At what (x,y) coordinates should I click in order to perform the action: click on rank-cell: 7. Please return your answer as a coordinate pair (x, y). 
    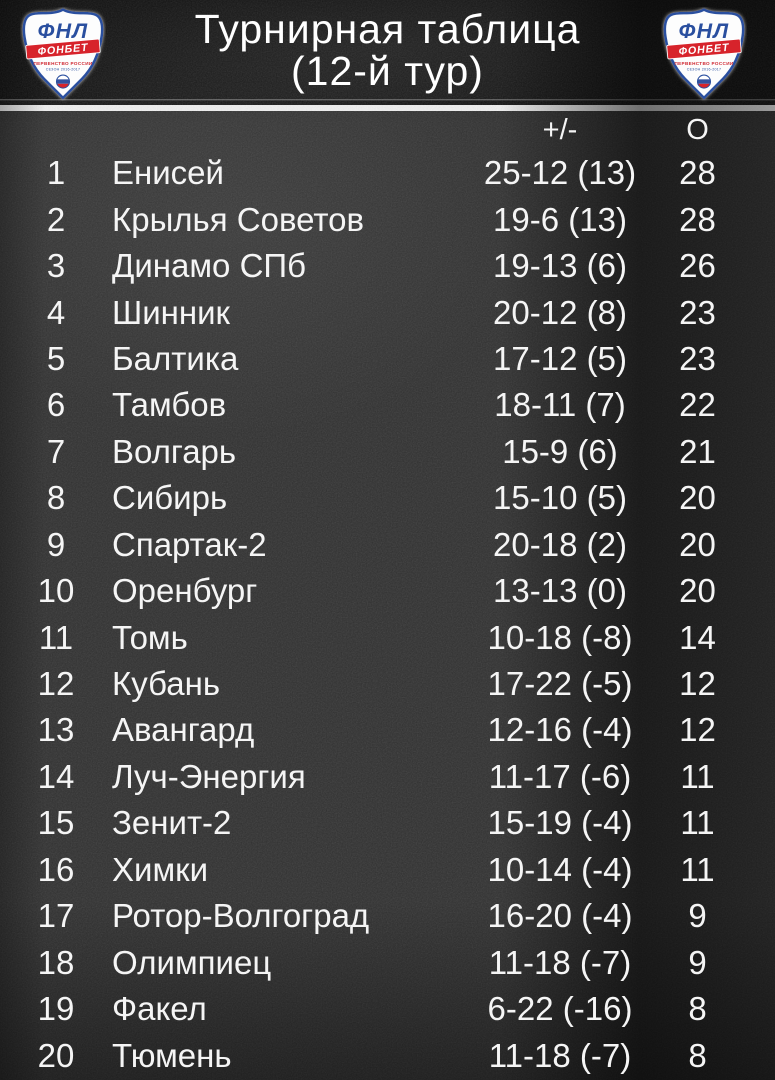
    Looking at the image, I should click on (56, 451).